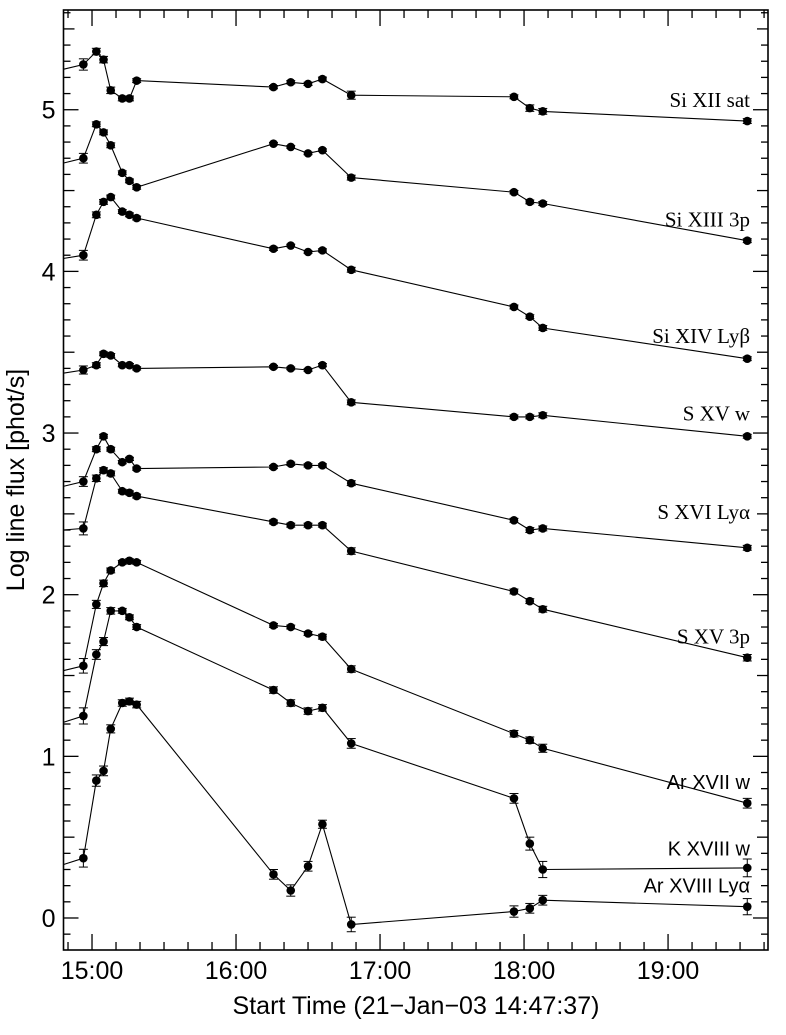  I want to click on series-si-xiv-ly: Si XIV Lyβ, so click(407, 277).